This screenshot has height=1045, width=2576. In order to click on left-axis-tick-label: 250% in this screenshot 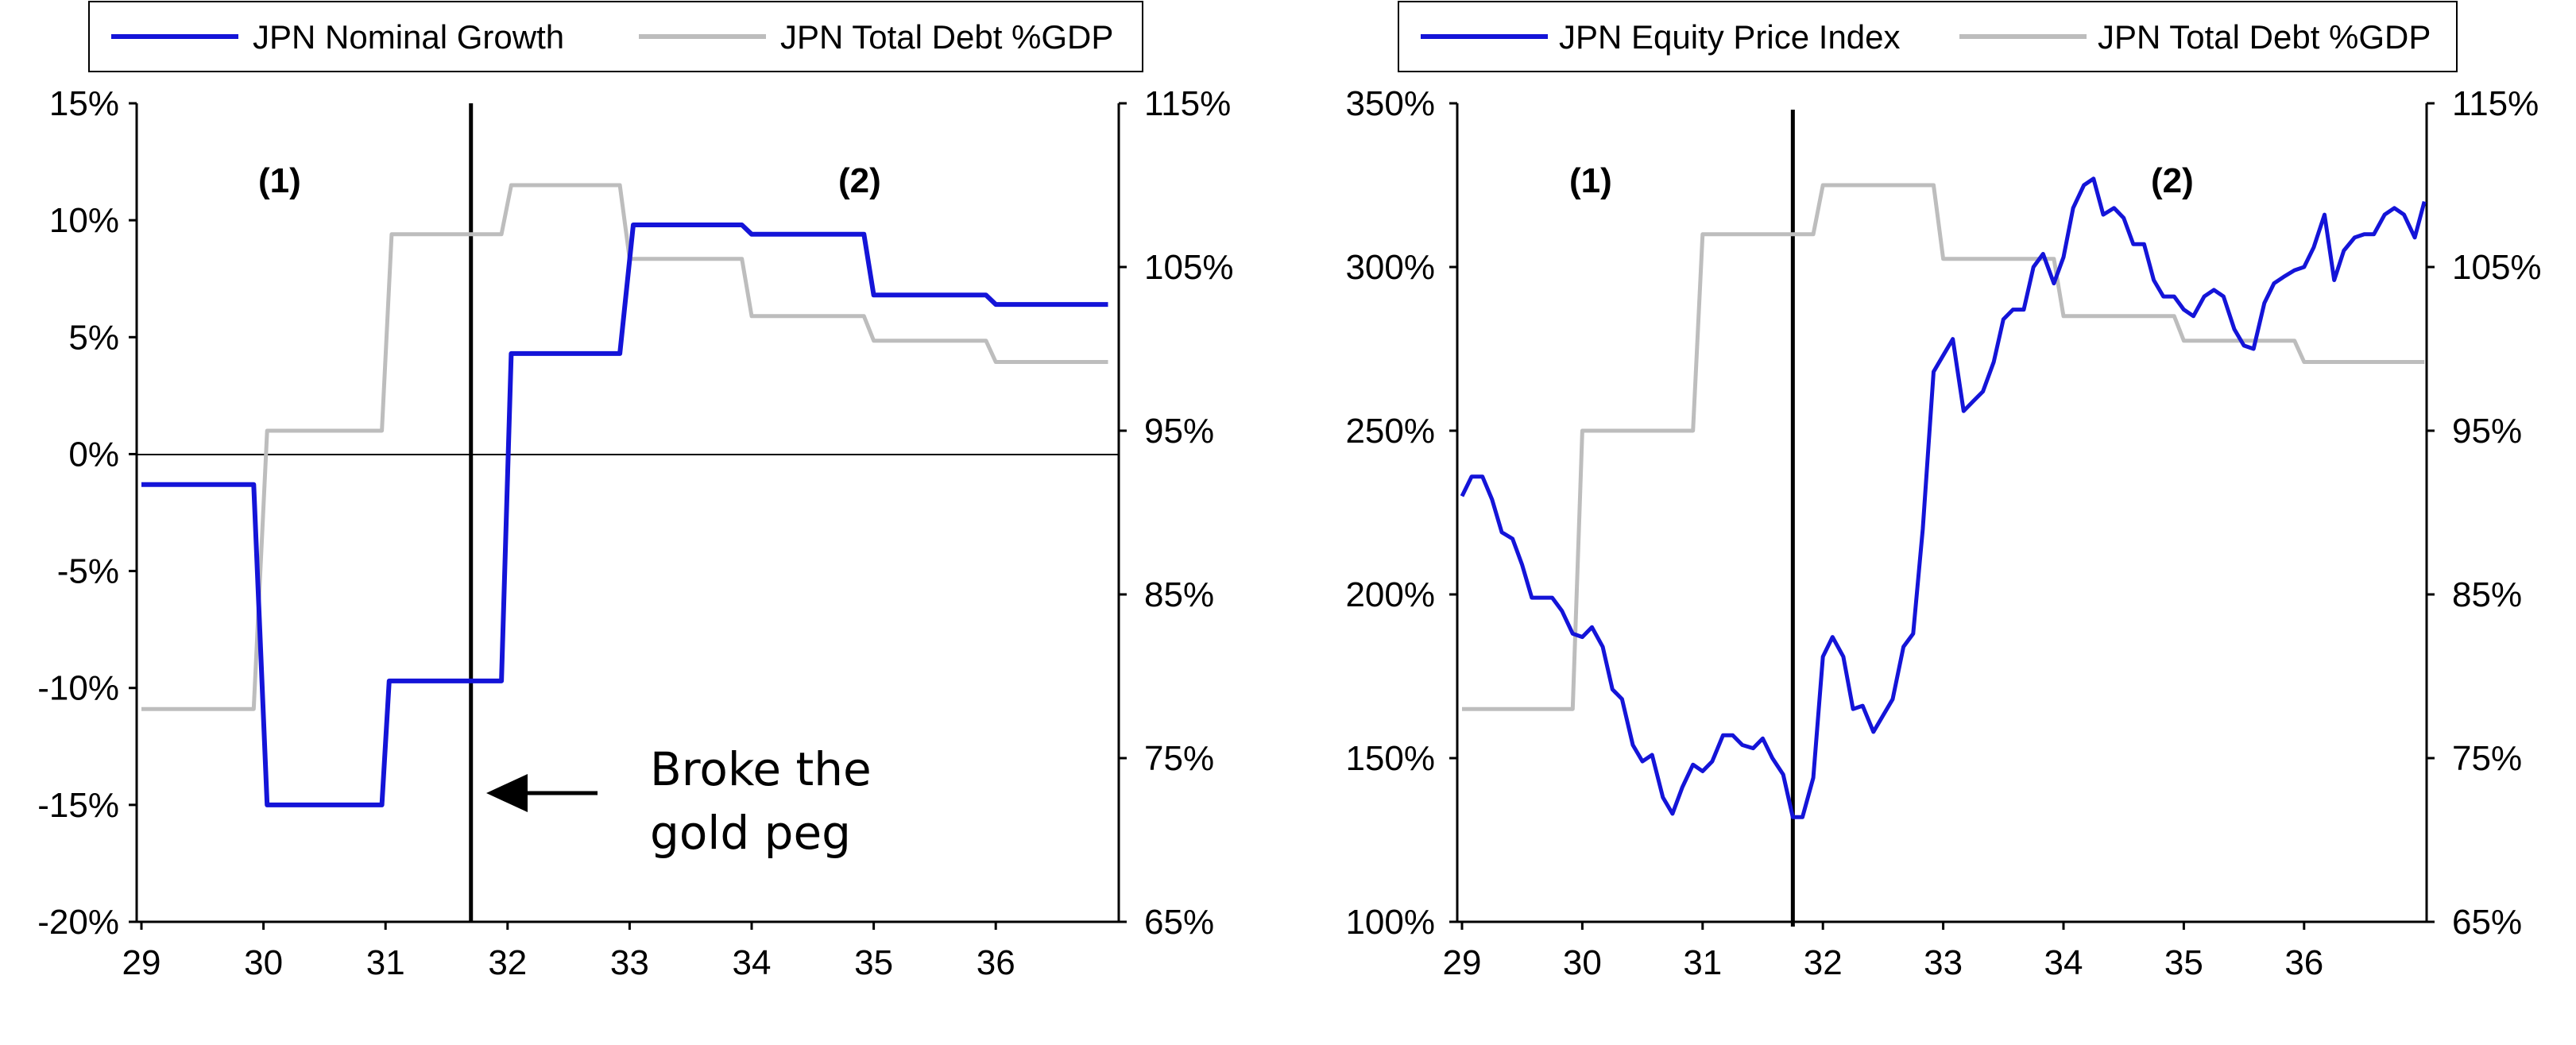, I will do `click(1390, 431)`.